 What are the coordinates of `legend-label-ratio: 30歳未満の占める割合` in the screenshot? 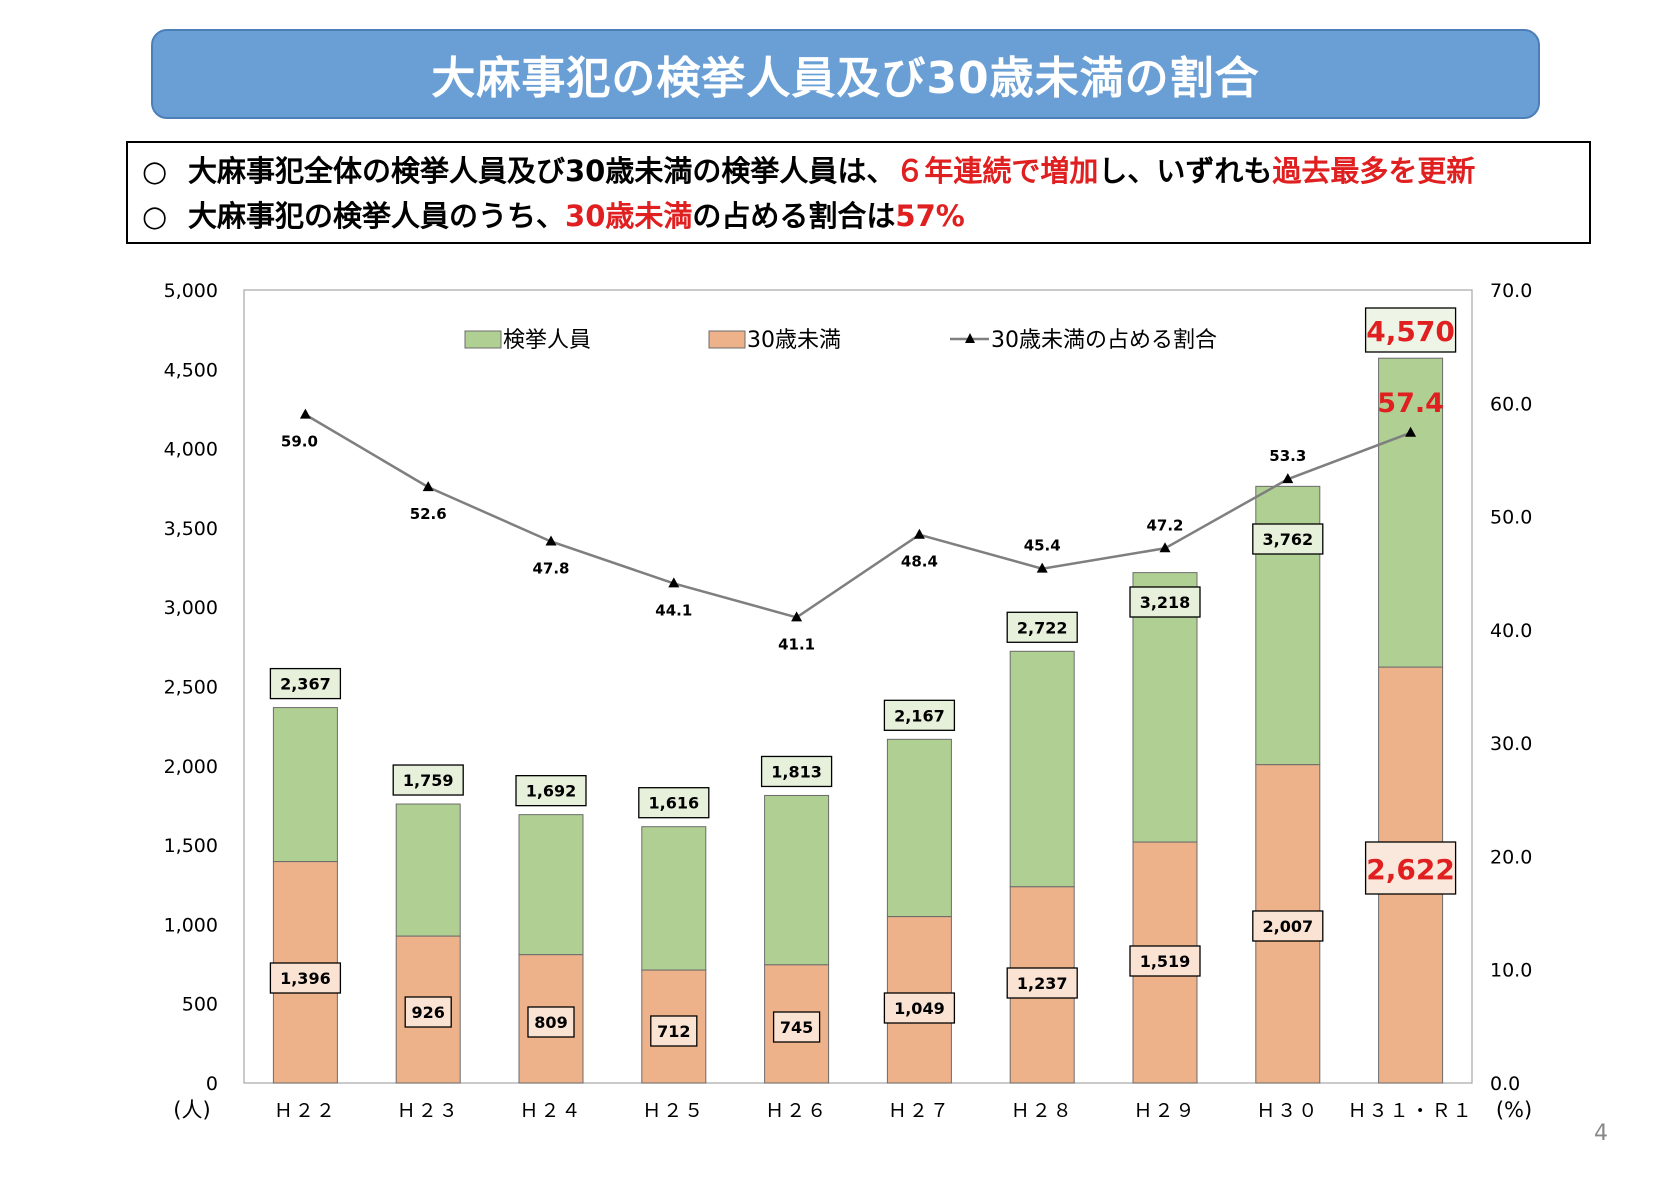 It's located at (1104, 340).